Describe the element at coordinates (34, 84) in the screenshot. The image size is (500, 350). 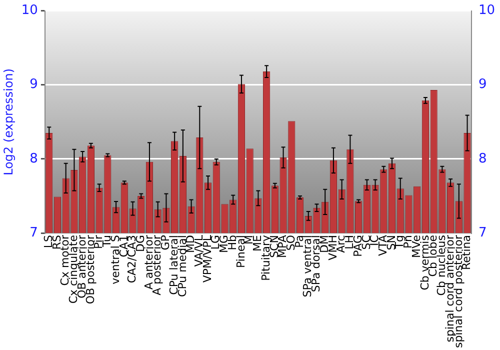
I see `y-tick-label: 9` at that location.